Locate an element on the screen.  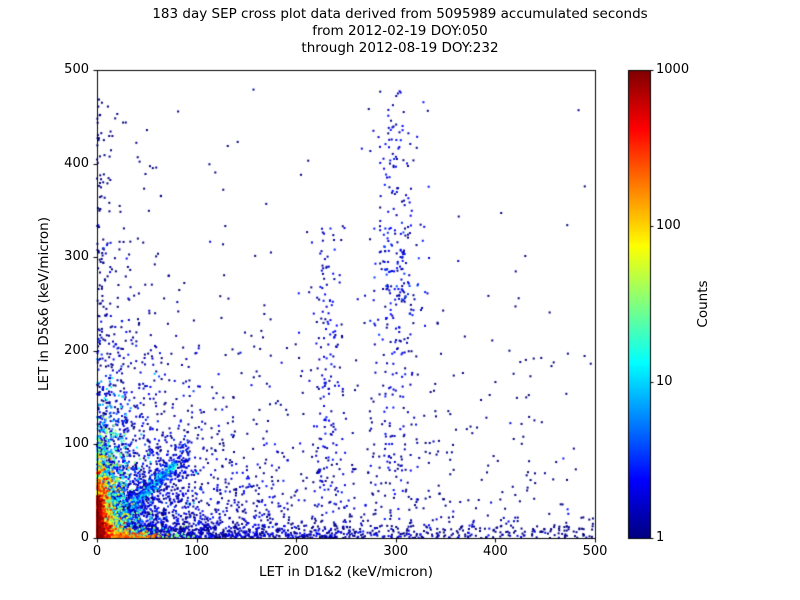
colorbar-tick-label: 10 is located at coordinates (664, 381).